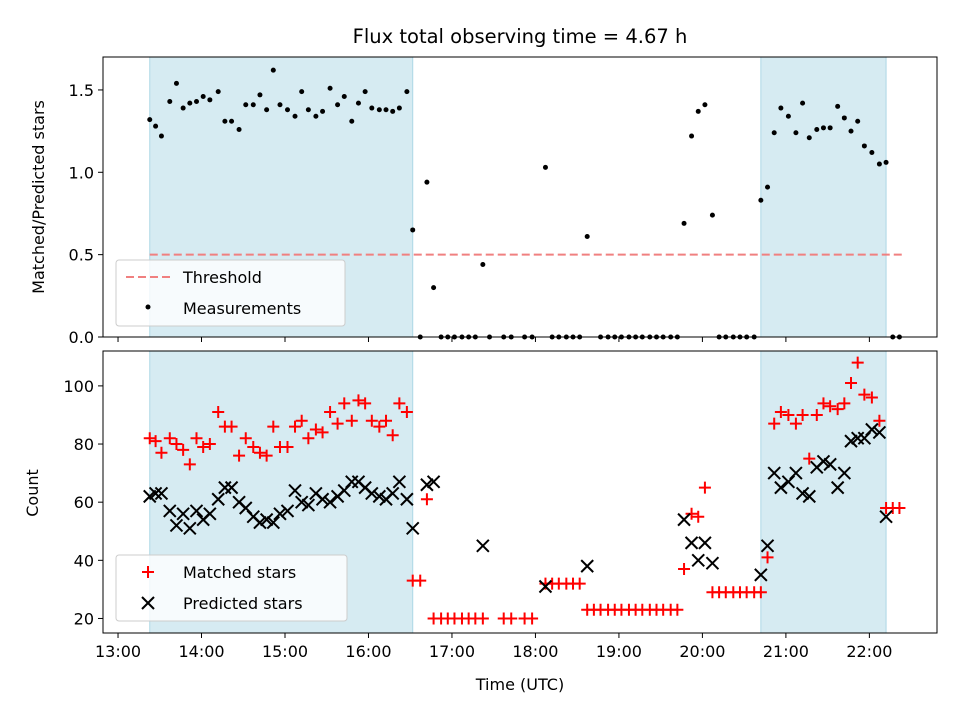 This screenshot has height=724, width=960. Describe the element at coordinates (493, 339) in the screenshot. I see `top-x-ticks` at that location.